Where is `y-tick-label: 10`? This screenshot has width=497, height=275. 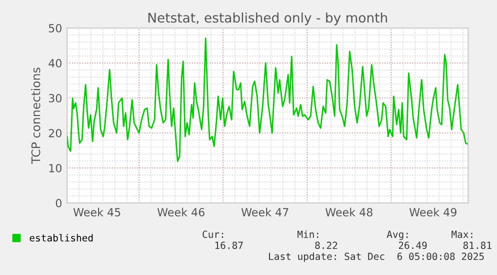 y-tick-label: 10 is located at coordinates (55, 168).